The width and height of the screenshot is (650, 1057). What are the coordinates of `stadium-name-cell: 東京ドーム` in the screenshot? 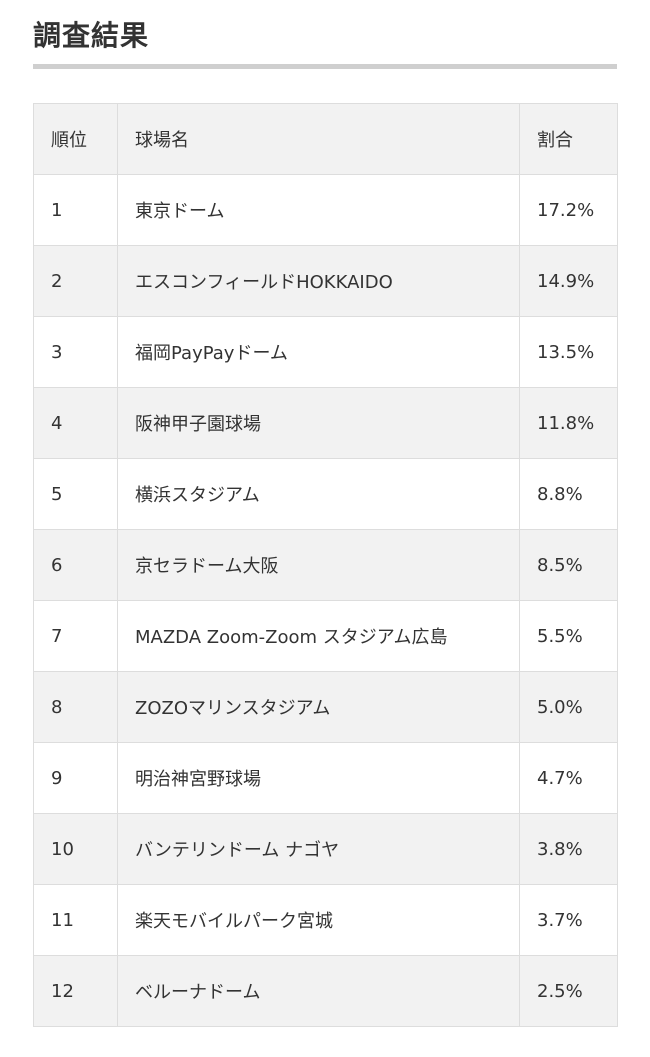 It's located at (318, 210).